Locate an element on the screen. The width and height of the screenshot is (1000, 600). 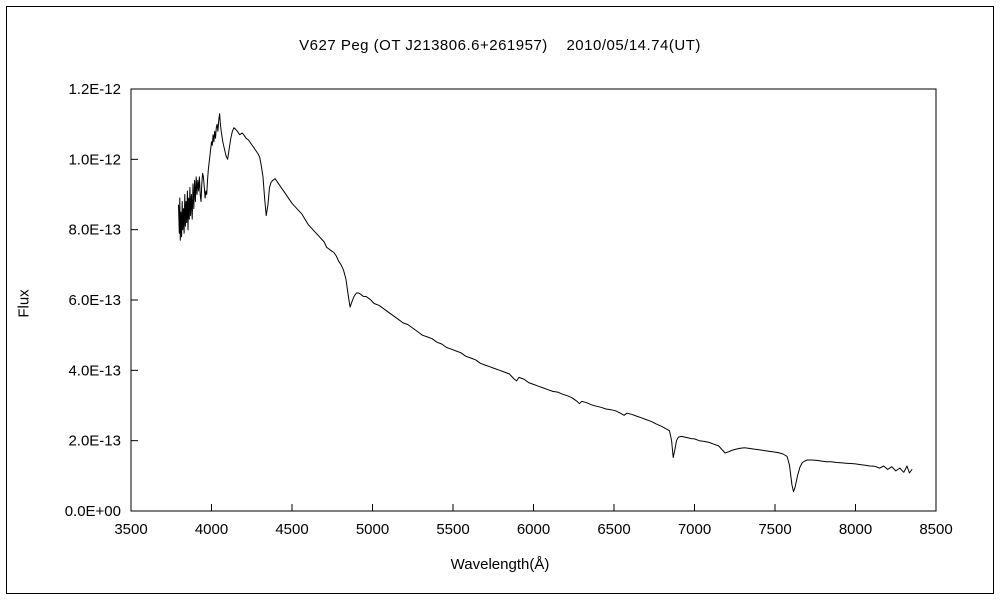
x-tick-label: 5500 is located at coordinates (452, 529).